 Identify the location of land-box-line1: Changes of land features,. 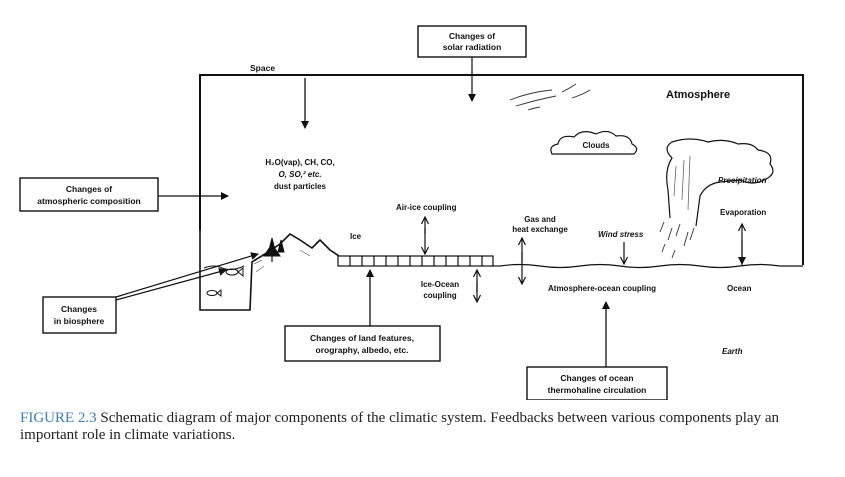
(362, 338).